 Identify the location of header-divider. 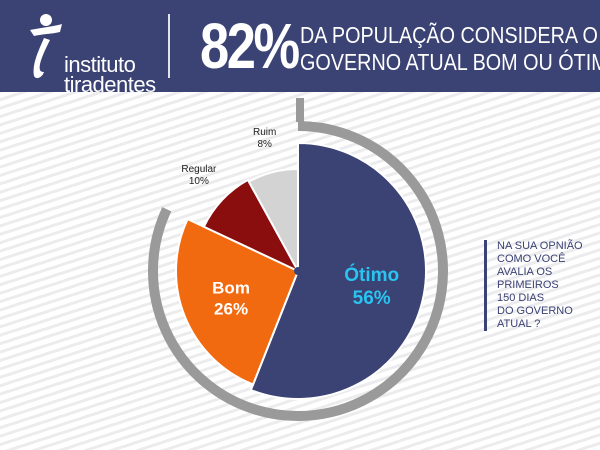
(169, 46).